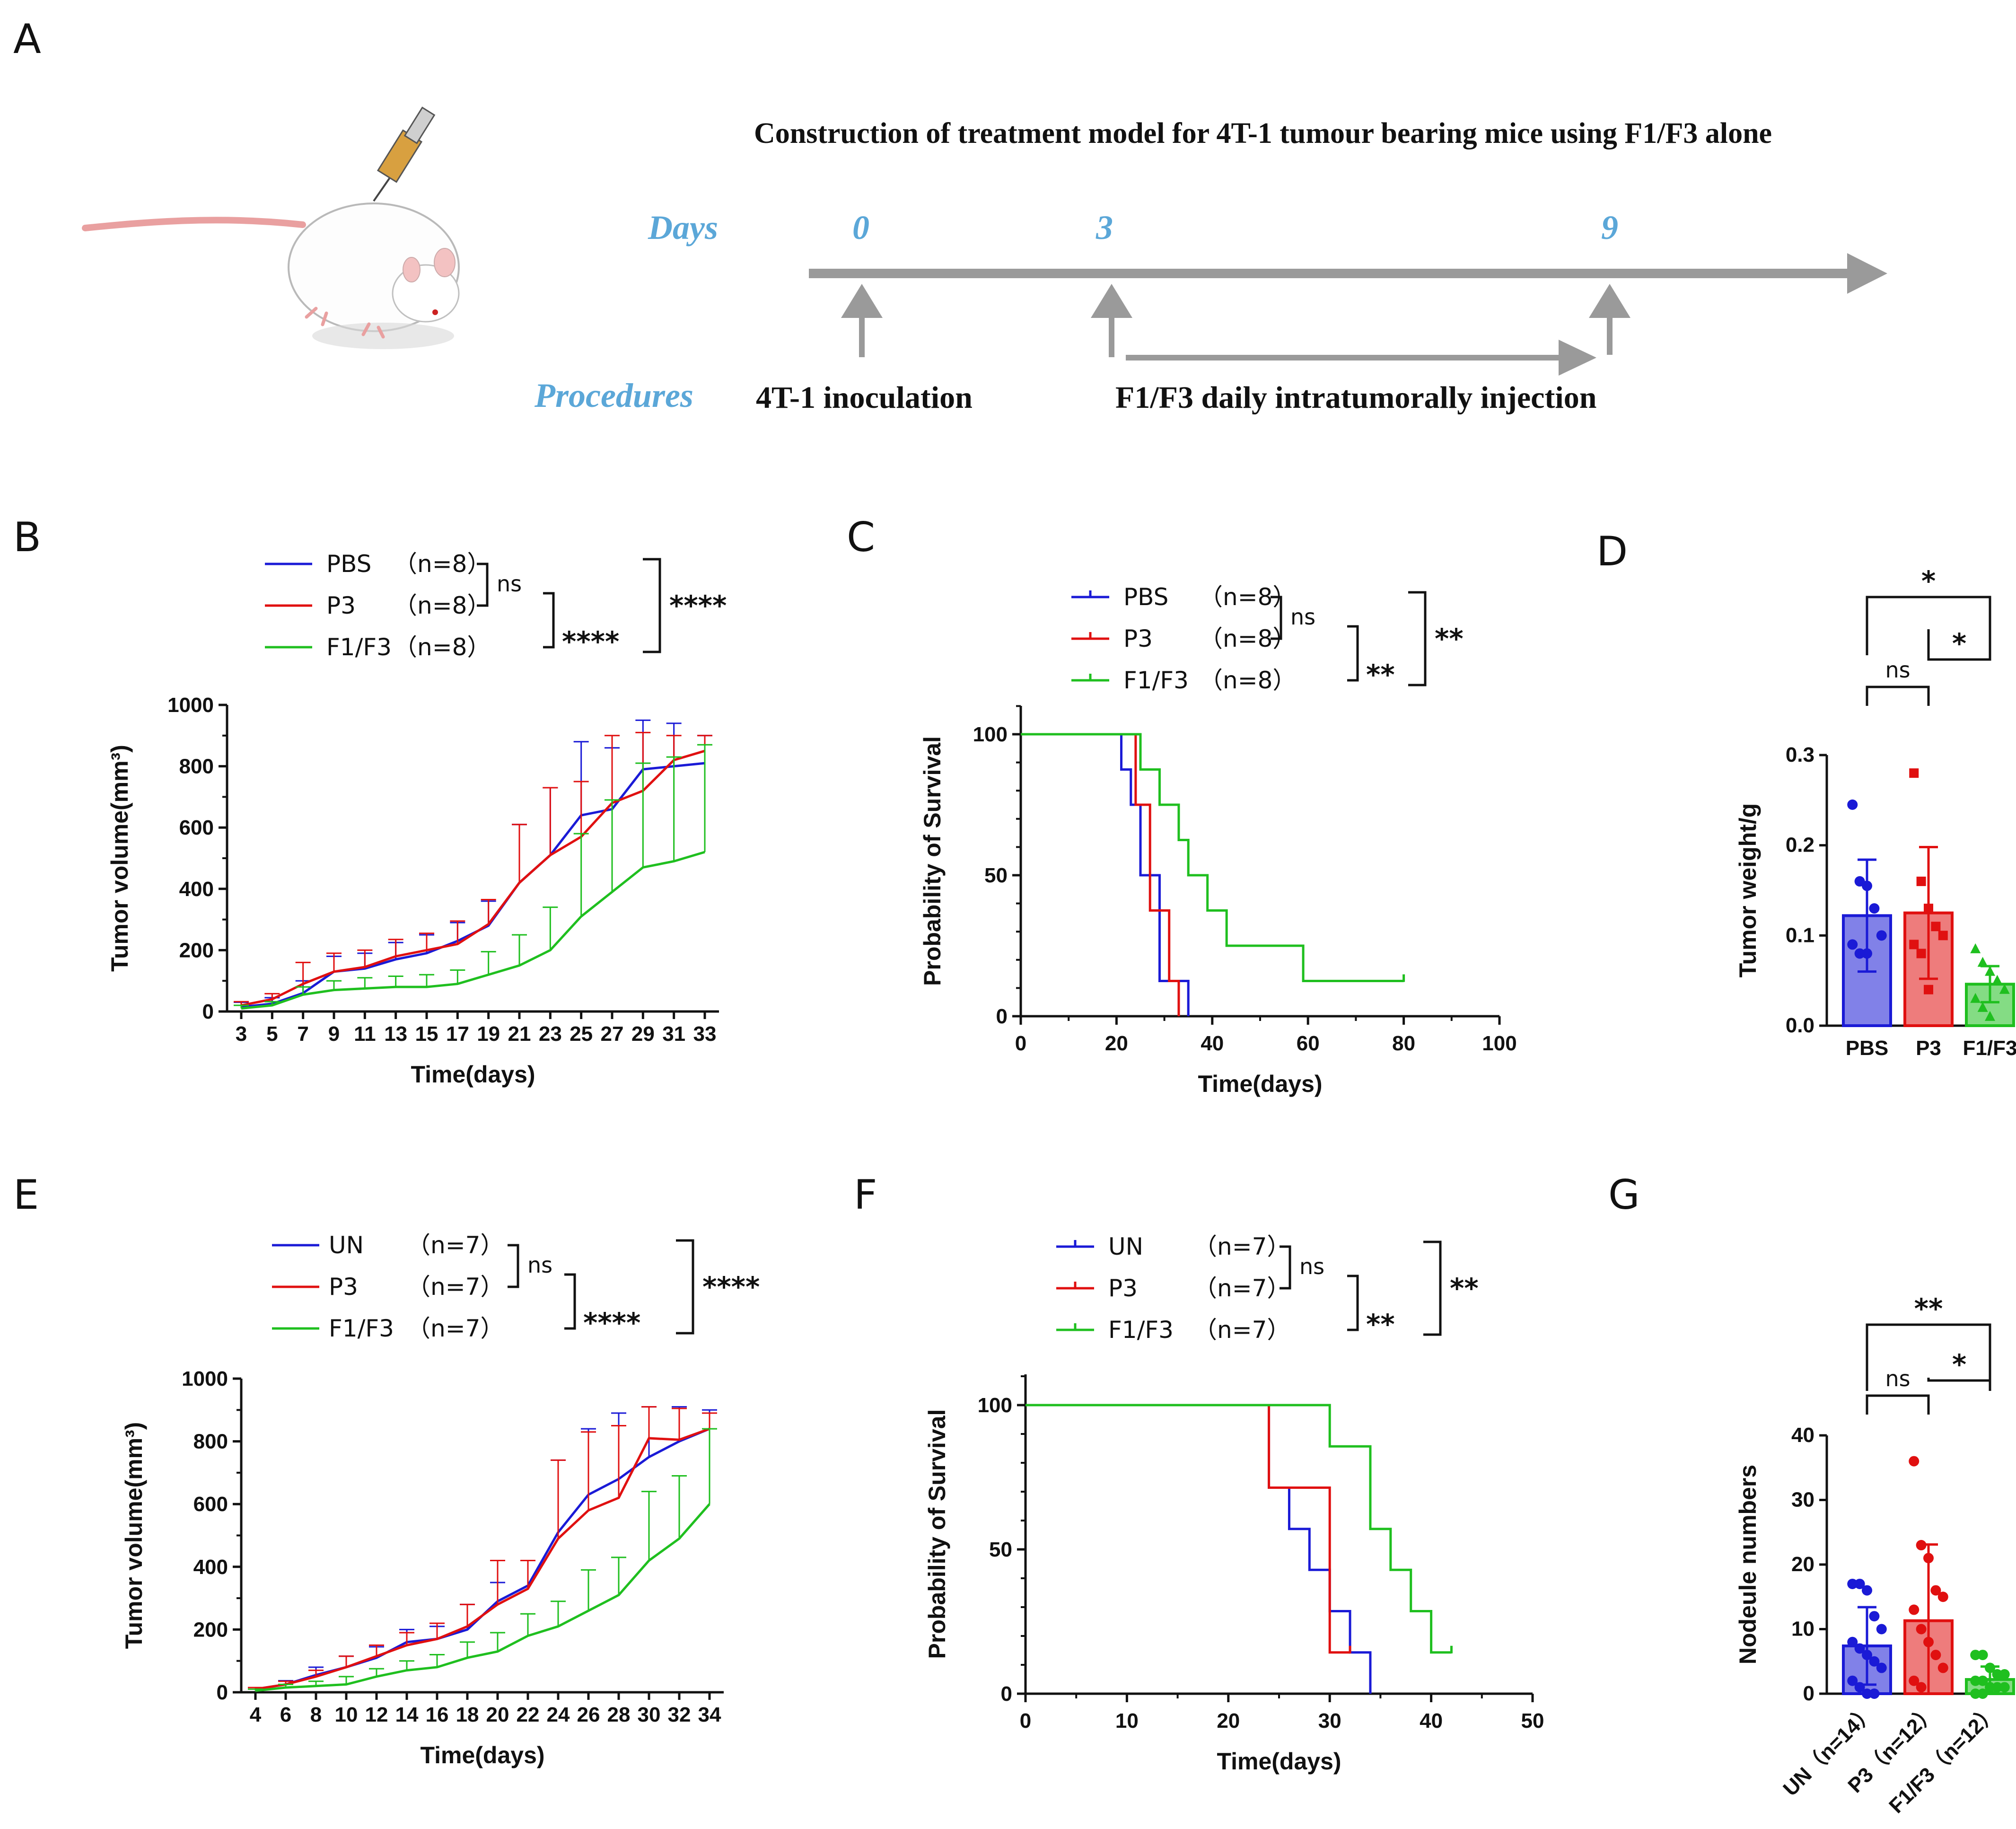  I want to click on y-tick-label: 600, so click(196, 827).